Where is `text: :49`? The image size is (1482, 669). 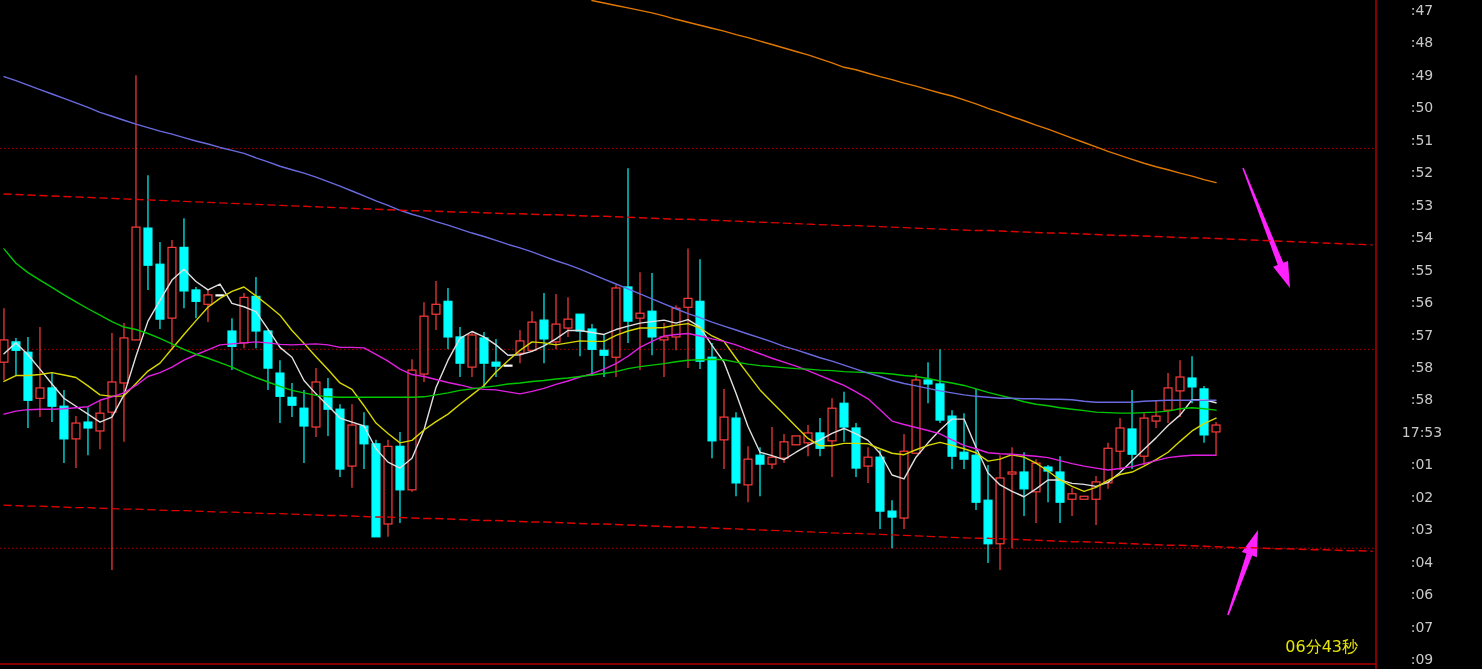 text: :49 is located at coordinates (1422, 74).